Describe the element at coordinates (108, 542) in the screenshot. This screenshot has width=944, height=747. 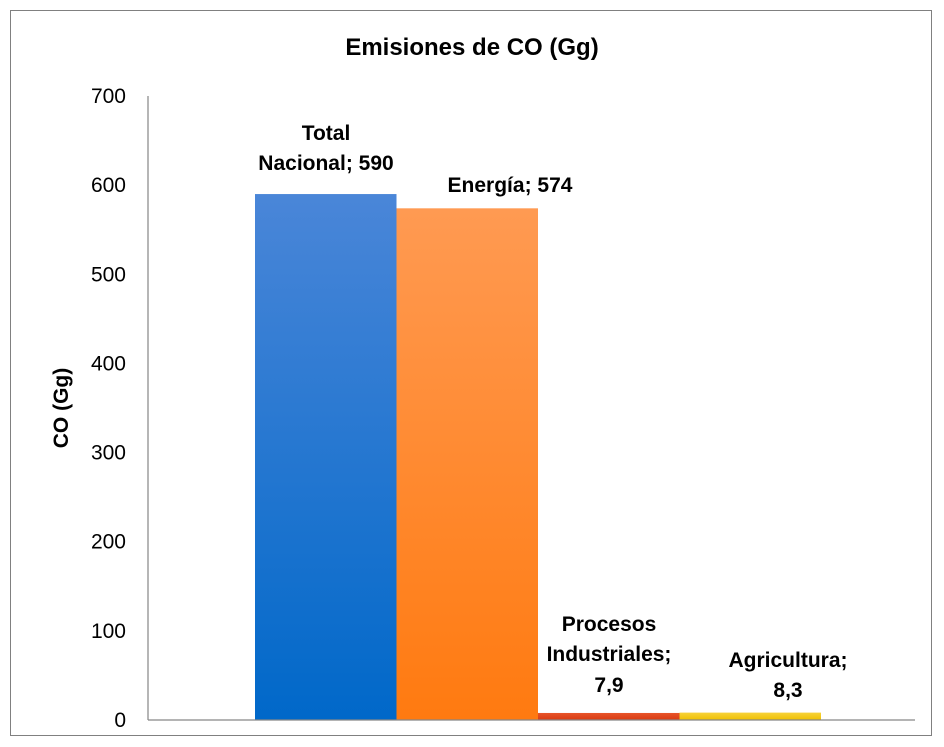
I see `y-tick-label: 200` at that location.